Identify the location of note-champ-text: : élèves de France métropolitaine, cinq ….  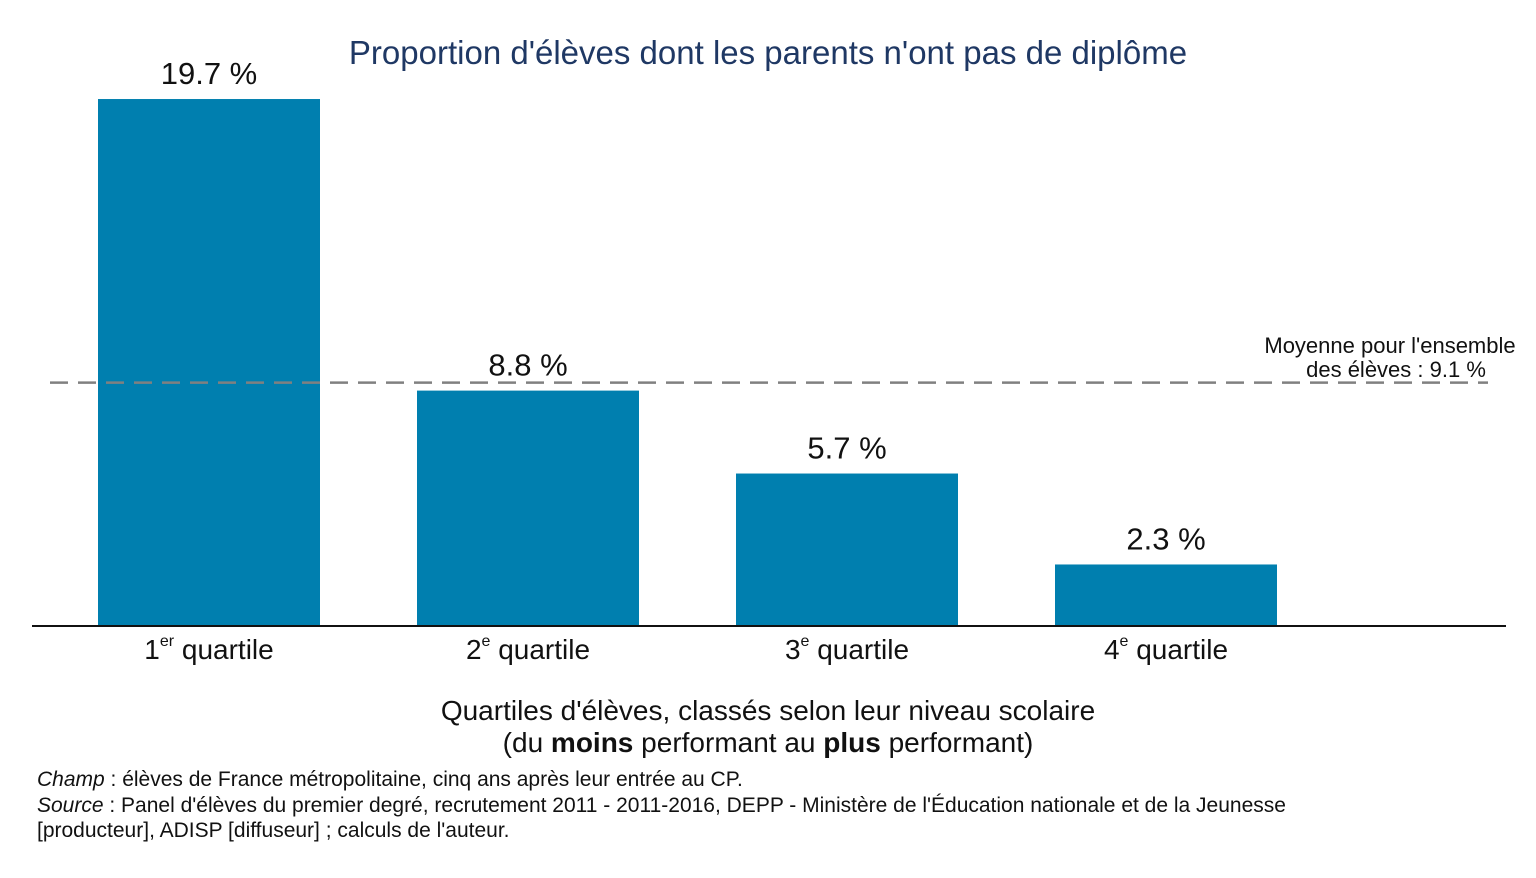
(424, 779).